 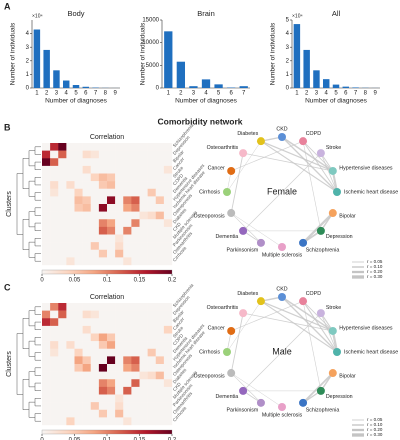 I want to click on node-label: Schizophrenia, so click(x=323, y=251).